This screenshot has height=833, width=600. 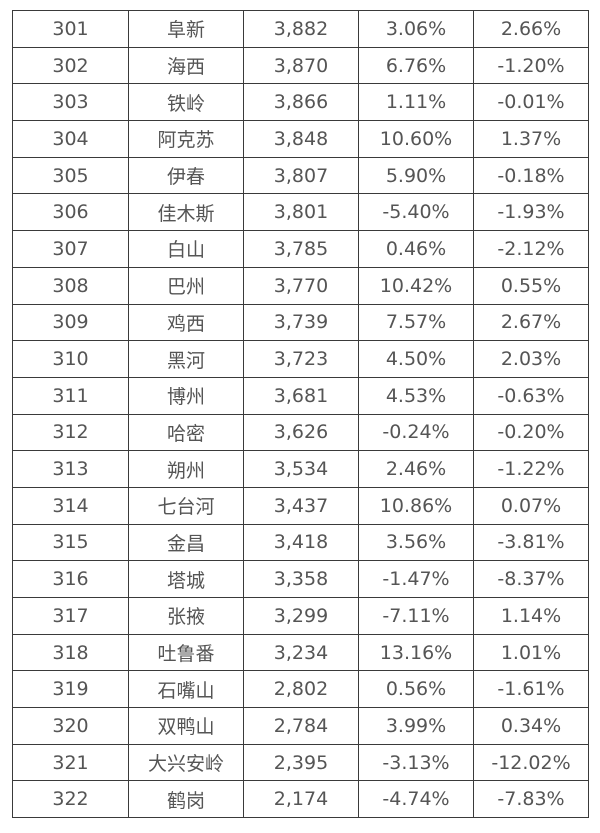 I want to click on table-row: 301 阜新 3,882 3.06% 2.66%, so click(x=300, y=29).